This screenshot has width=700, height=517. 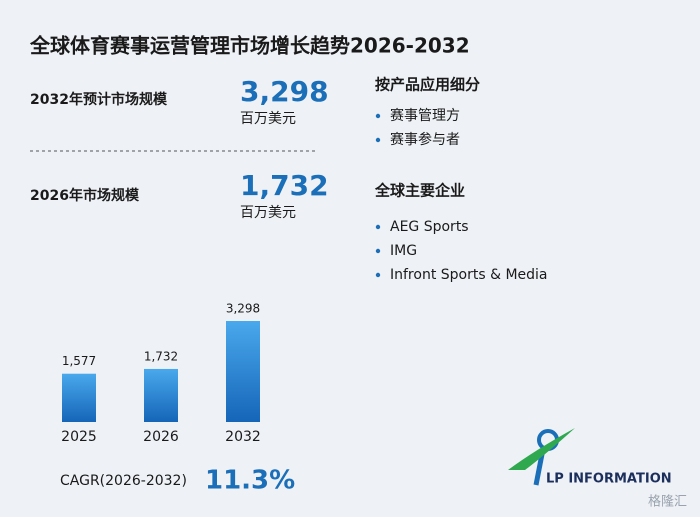 I want to click on companies-heading: 全球主要企业, so click(x=419, y=191).